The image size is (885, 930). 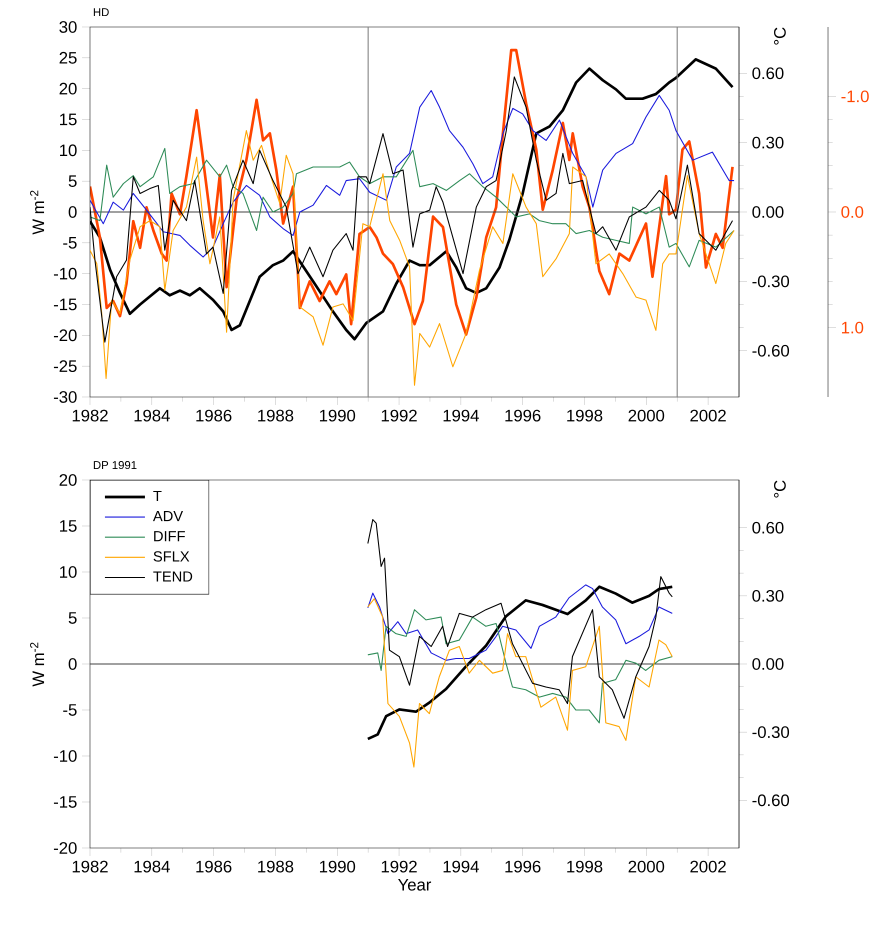 I want to click on y-tick-label: 25, so click(x=68, y=58).